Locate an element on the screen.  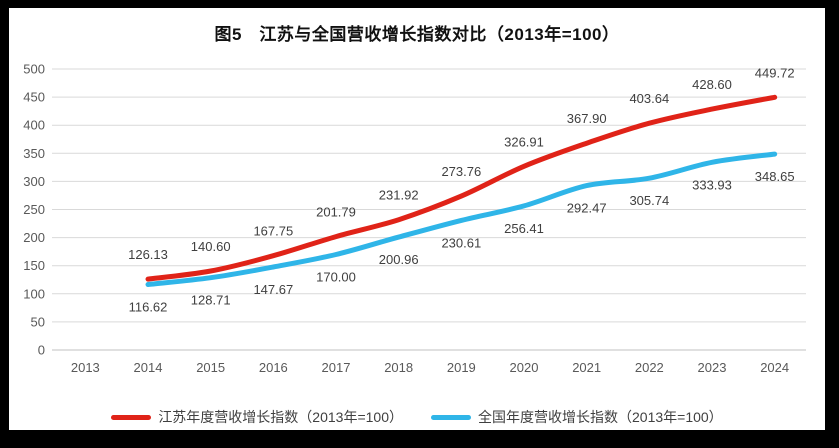
y-tick-label: 400 is located at coordinates (34, 125).